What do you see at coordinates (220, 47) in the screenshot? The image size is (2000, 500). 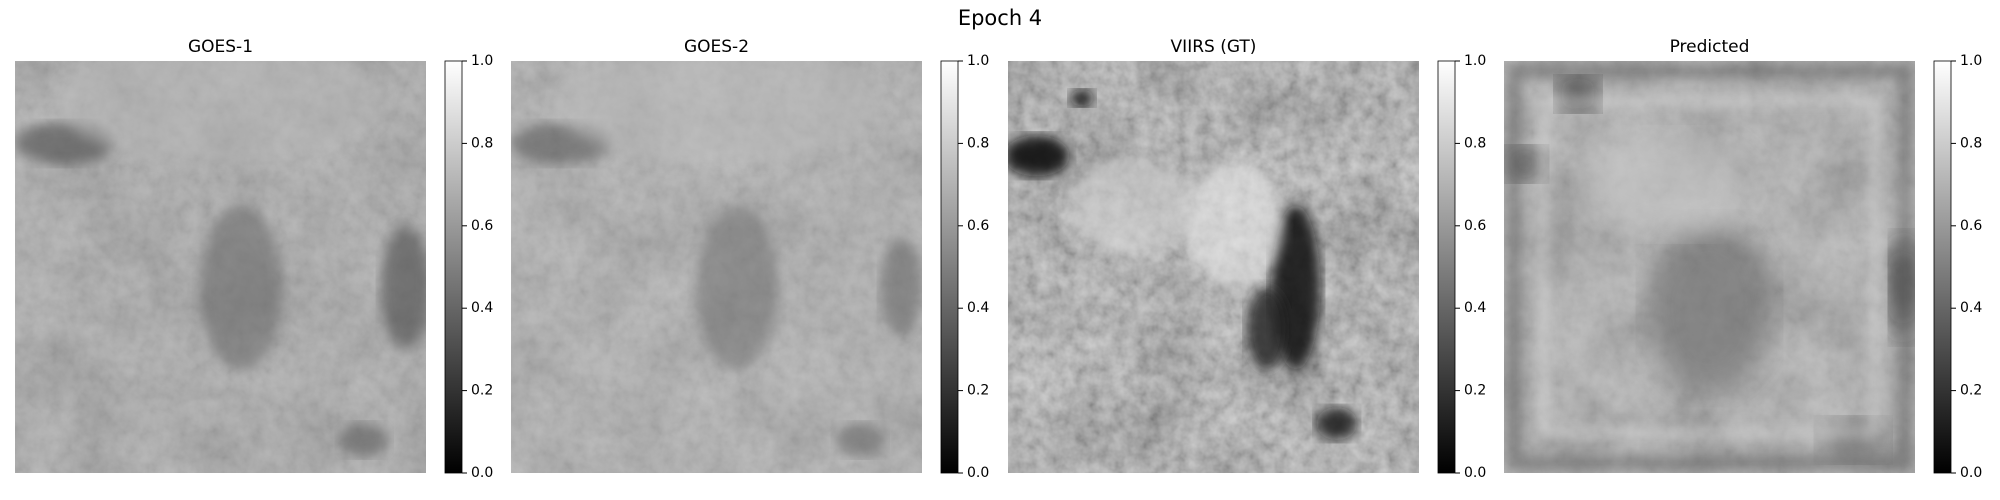 I see `panel-title: GOES-1` at bounding box center [220, 47].